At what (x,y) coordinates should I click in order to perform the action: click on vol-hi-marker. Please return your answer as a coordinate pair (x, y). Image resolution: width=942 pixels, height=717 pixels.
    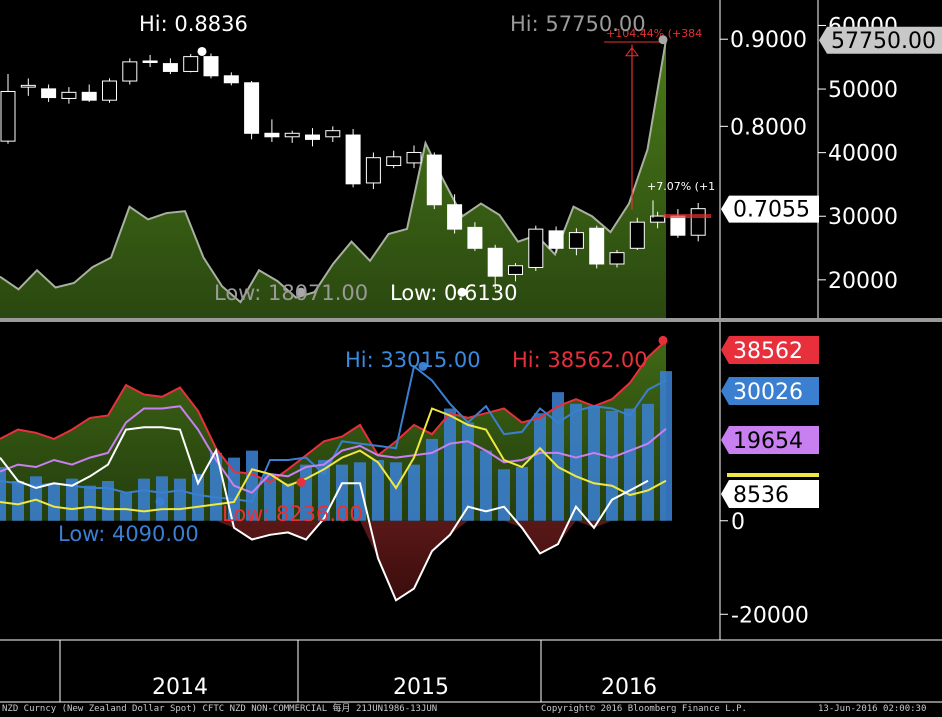
    Looking at the image, I should click on (663, 40).